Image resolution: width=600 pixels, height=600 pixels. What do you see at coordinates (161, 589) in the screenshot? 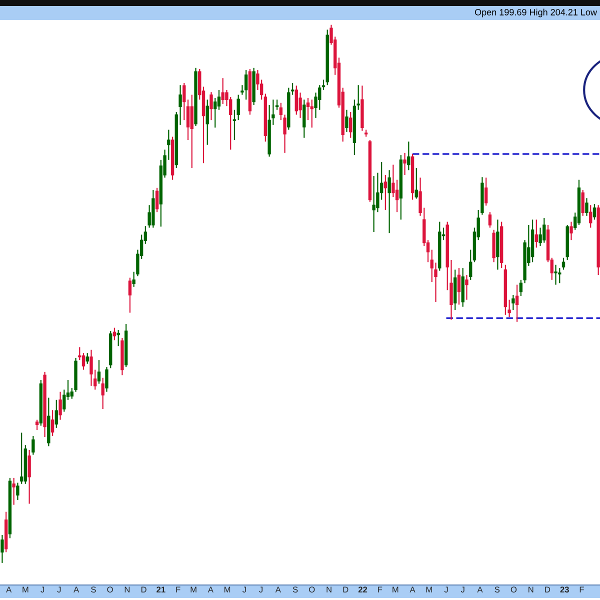
I see `x-tick-label: 21` at bounding box center [161, 589].